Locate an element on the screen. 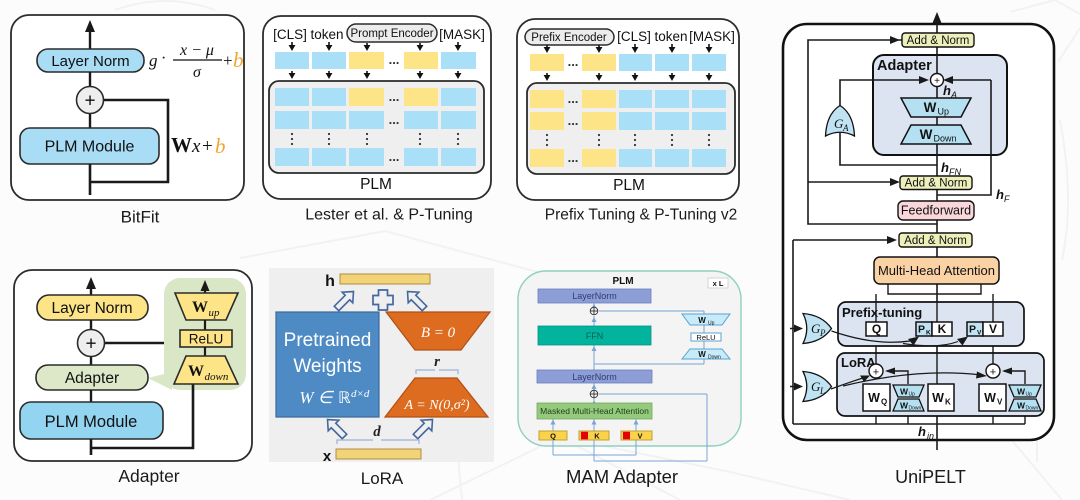 The image size is (1080, 500). svg-text: Q is located at coordinates (876, 329).